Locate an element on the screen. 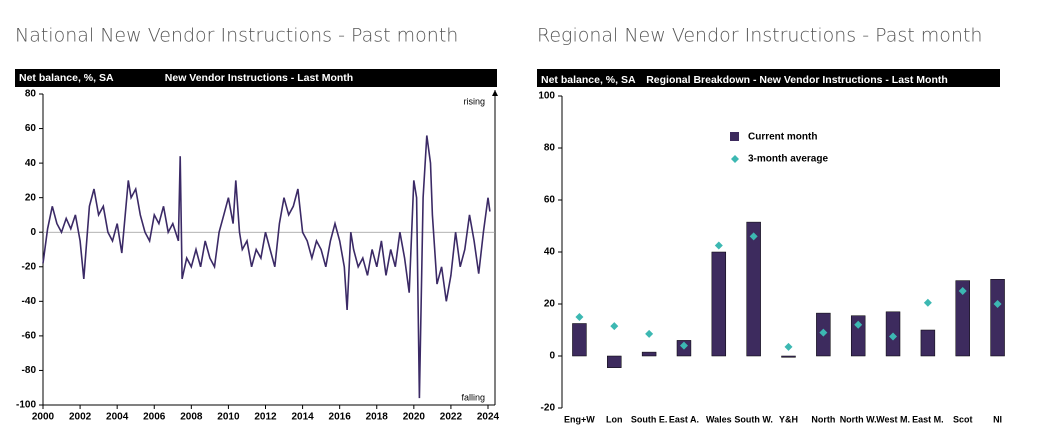  y-tick-label: -80 is located at coordinates (29, 370).